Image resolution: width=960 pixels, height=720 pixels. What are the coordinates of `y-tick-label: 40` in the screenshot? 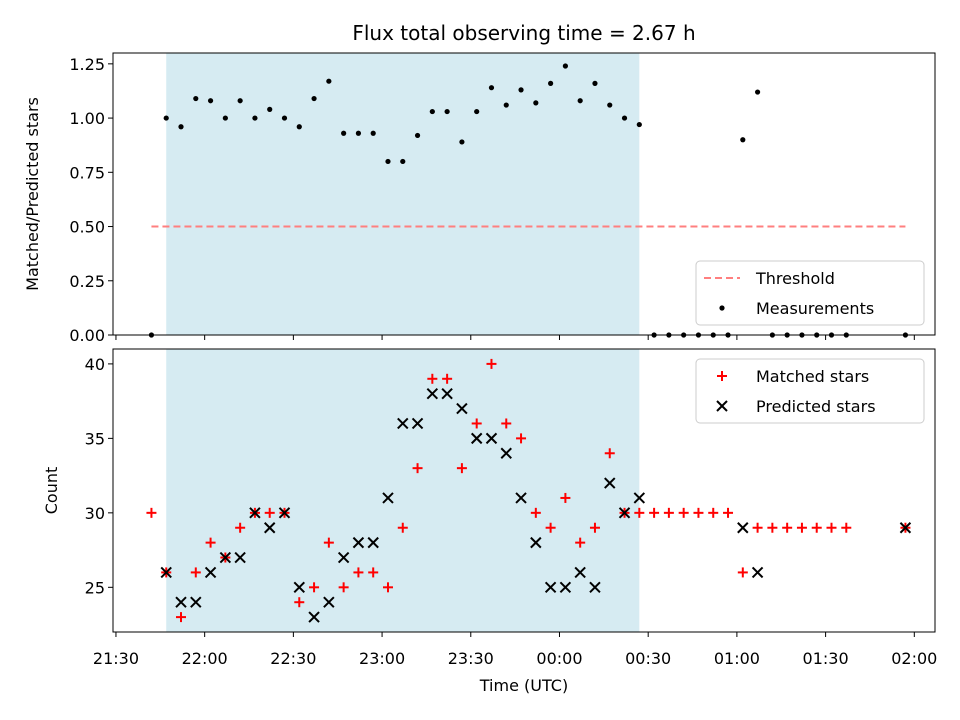 It's located at (95, 364).